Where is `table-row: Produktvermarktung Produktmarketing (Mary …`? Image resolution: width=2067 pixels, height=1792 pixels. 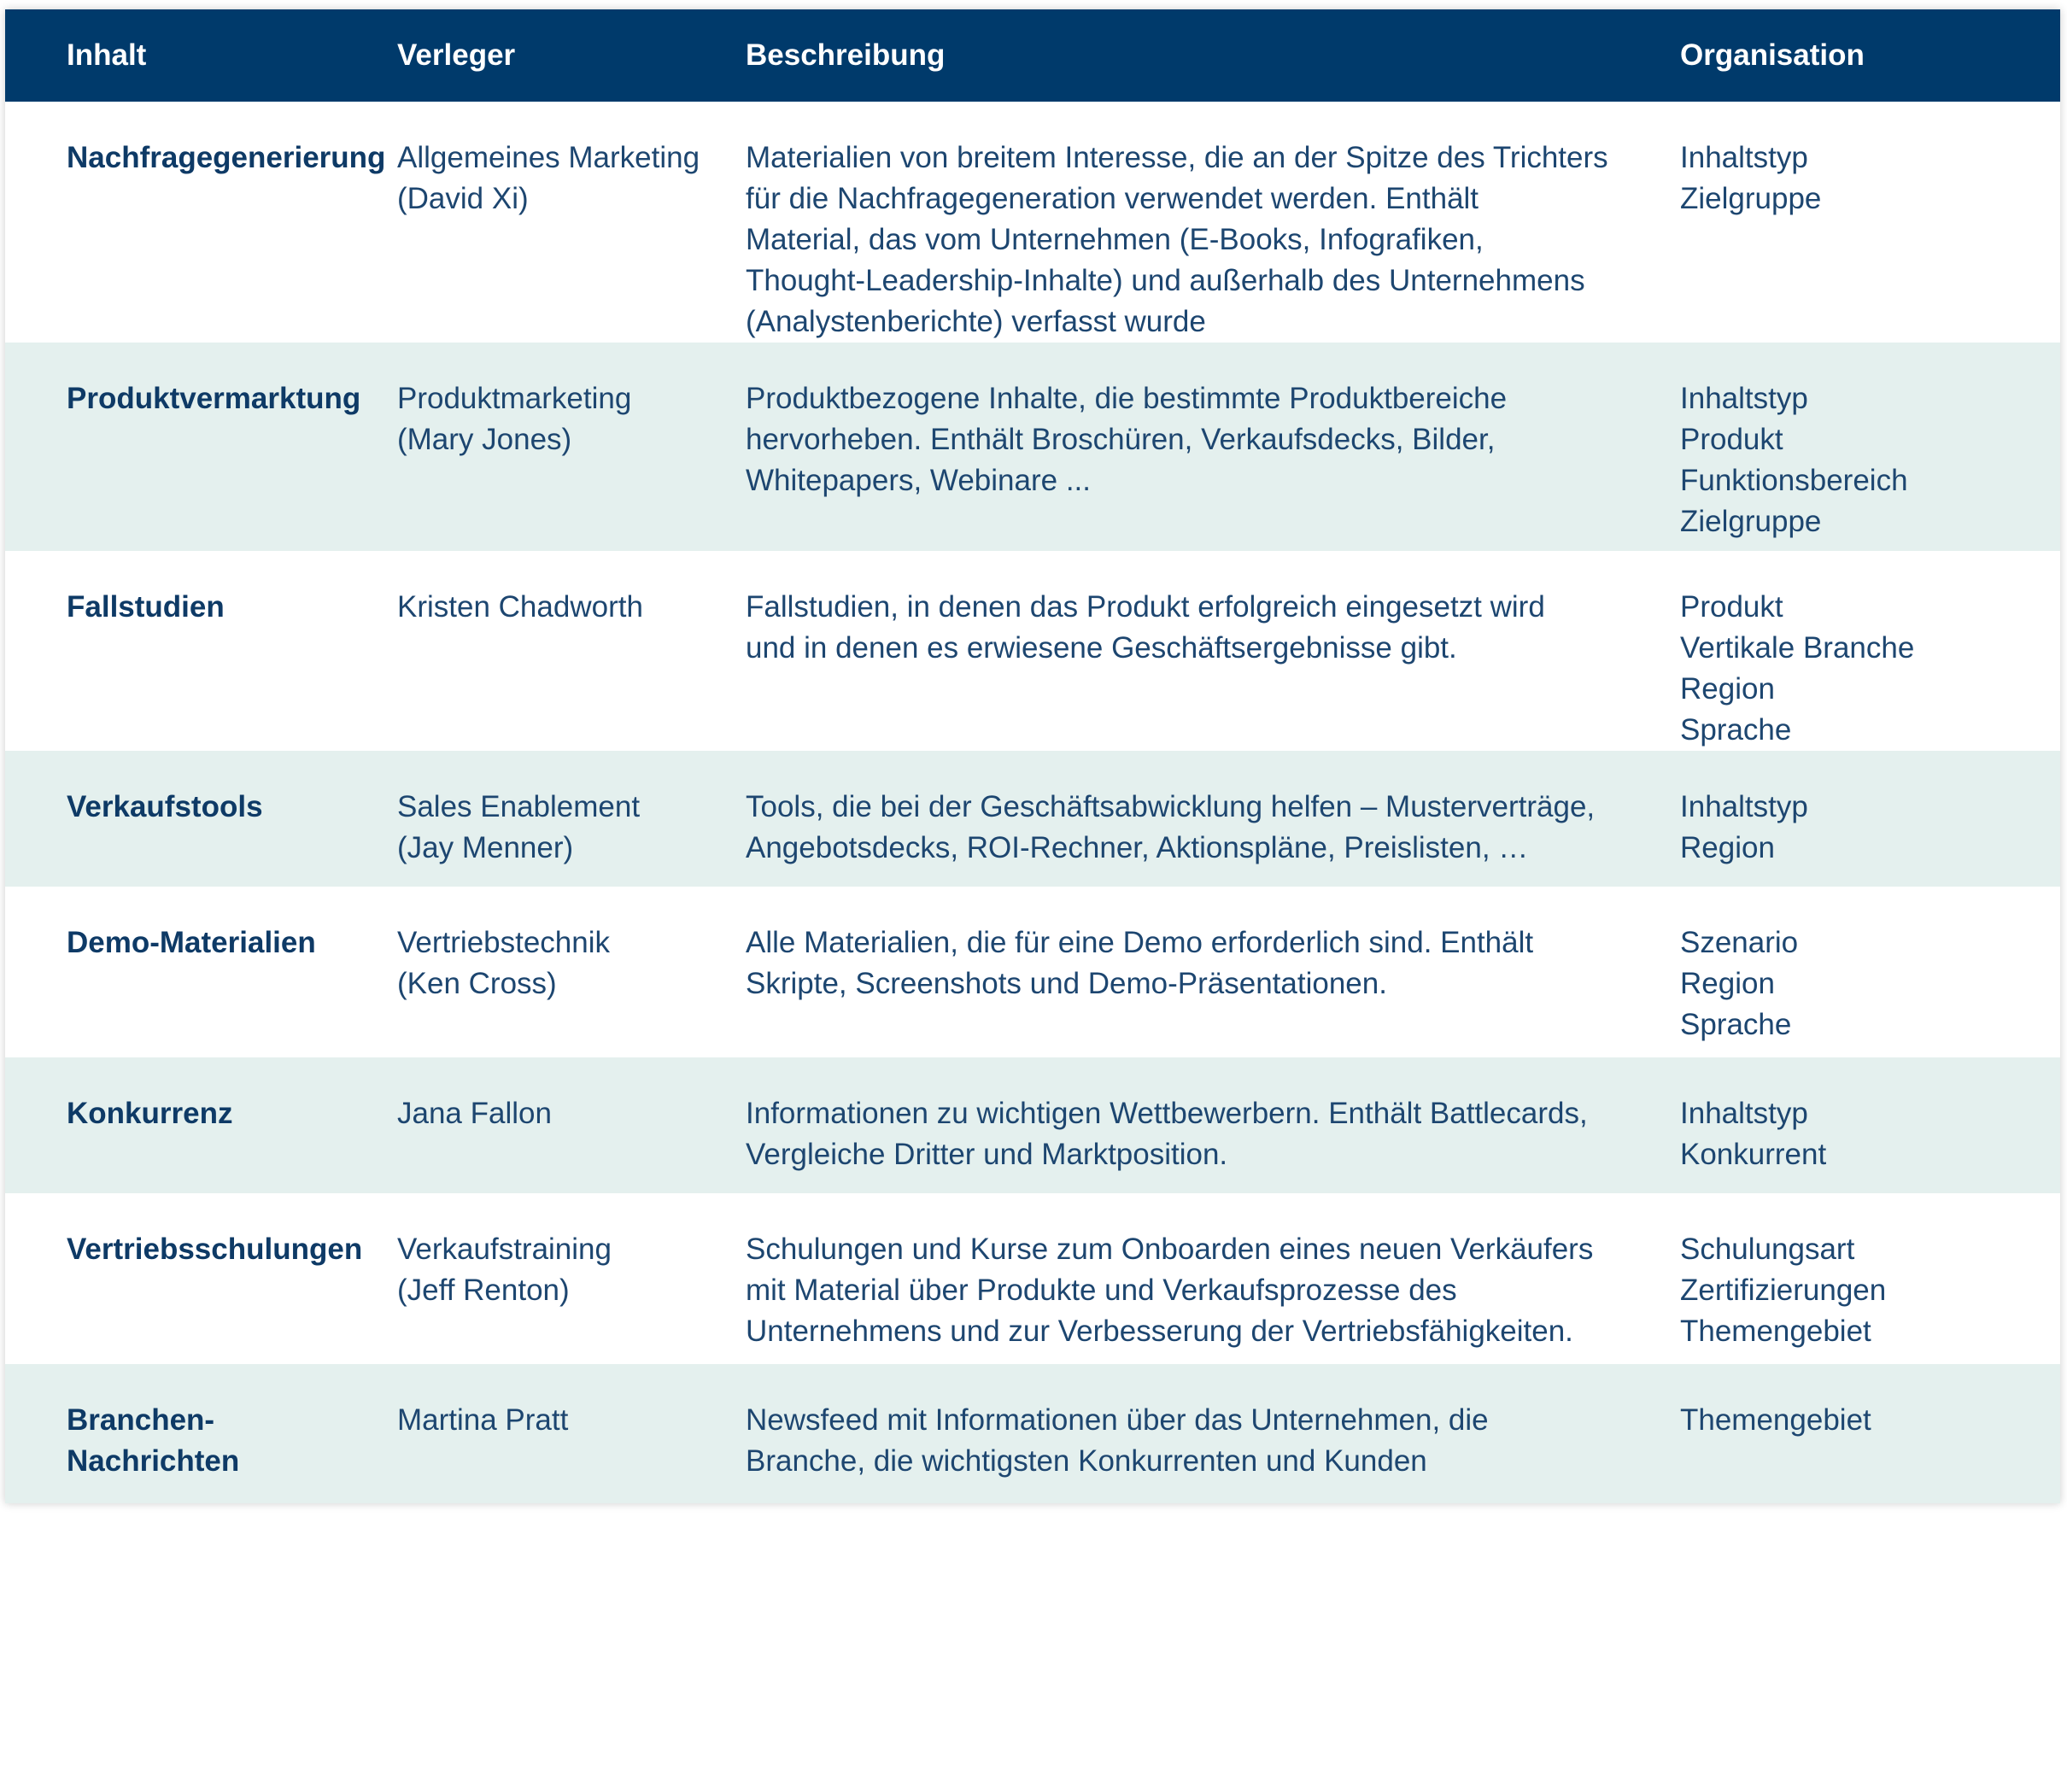
table-row: Produktvermarktung Produktmarketing (Mary … is located at coordinates (1032, 447).